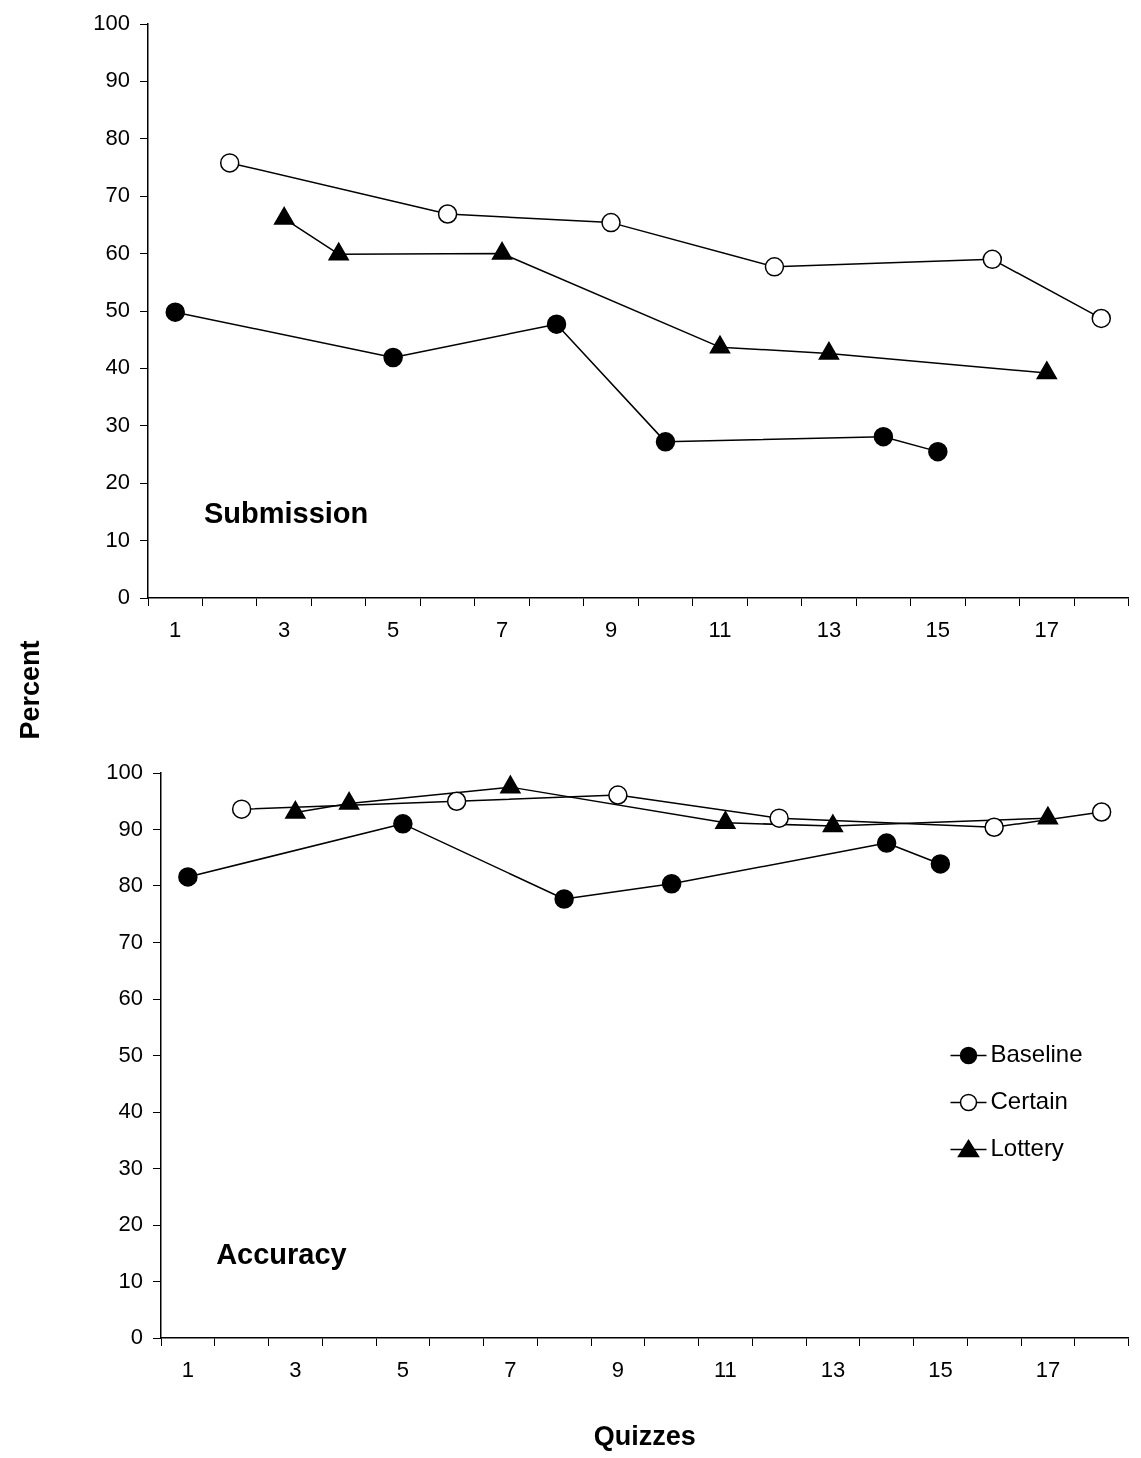 The height and width of the screenshot is (1458, 1141). Describe the element at coordinates (1036, 1054) in the screenshot. I see `legend-label: Baseline` at that location.